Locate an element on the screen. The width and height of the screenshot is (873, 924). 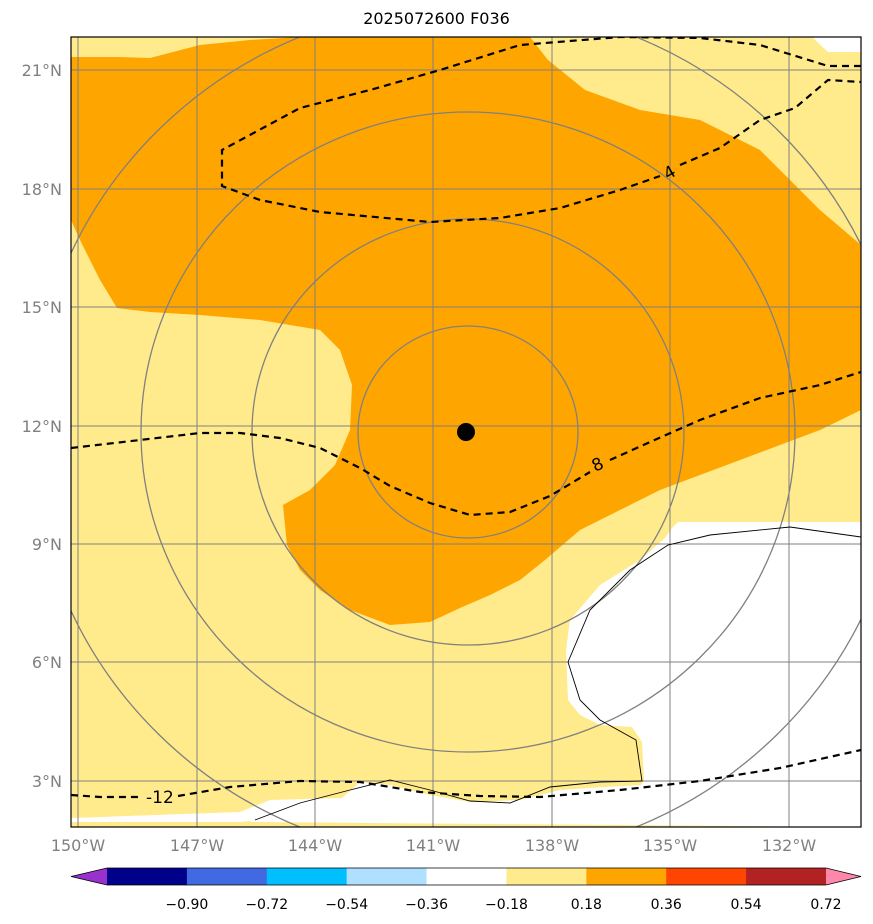
lon-label: 144°W is located at coordinates (315, 845).